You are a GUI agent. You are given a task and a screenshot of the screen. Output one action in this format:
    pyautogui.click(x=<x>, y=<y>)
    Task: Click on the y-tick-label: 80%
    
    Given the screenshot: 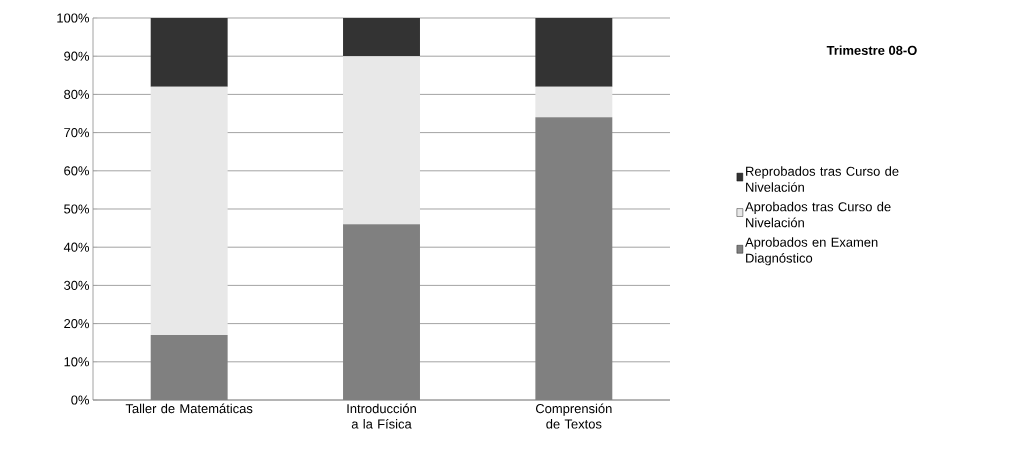 What is the action you would take?
    pyautogui.click(x=77, y=94)
    